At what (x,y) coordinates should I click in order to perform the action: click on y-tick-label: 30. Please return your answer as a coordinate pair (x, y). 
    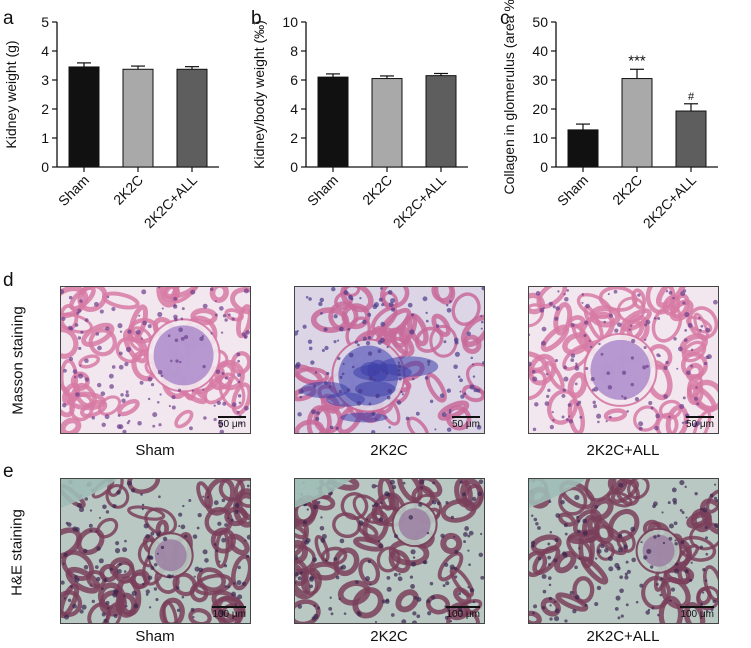
    Looking at the image, I should click on (540, 80).